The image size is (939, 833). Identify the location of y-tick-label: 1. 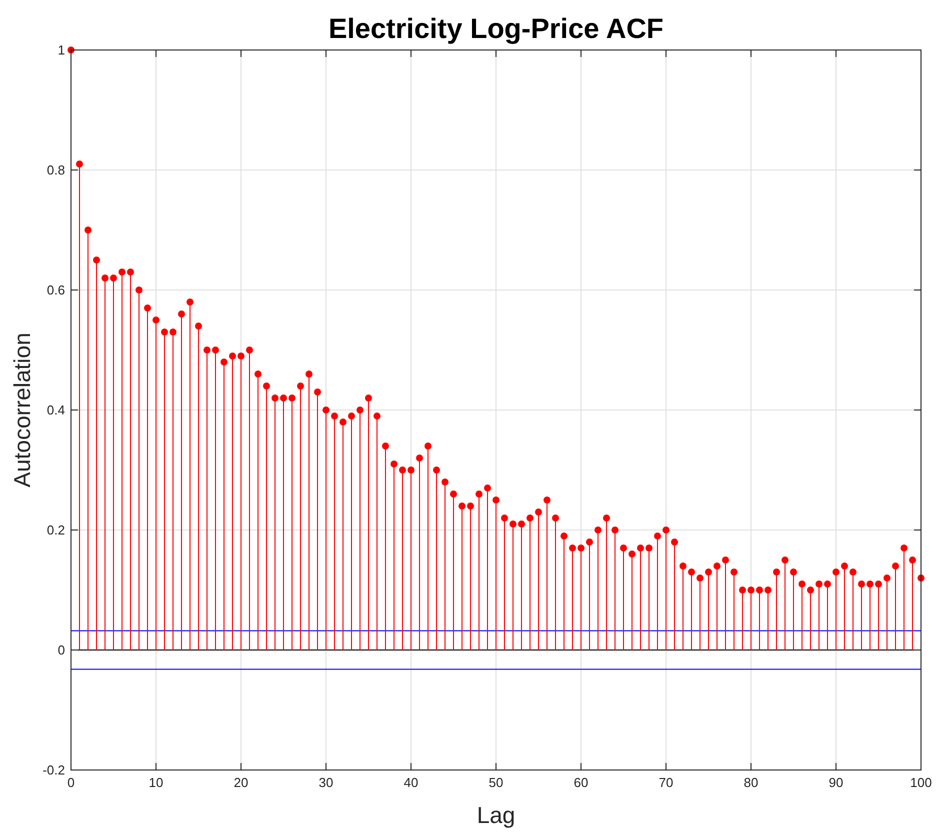
(61, 50).